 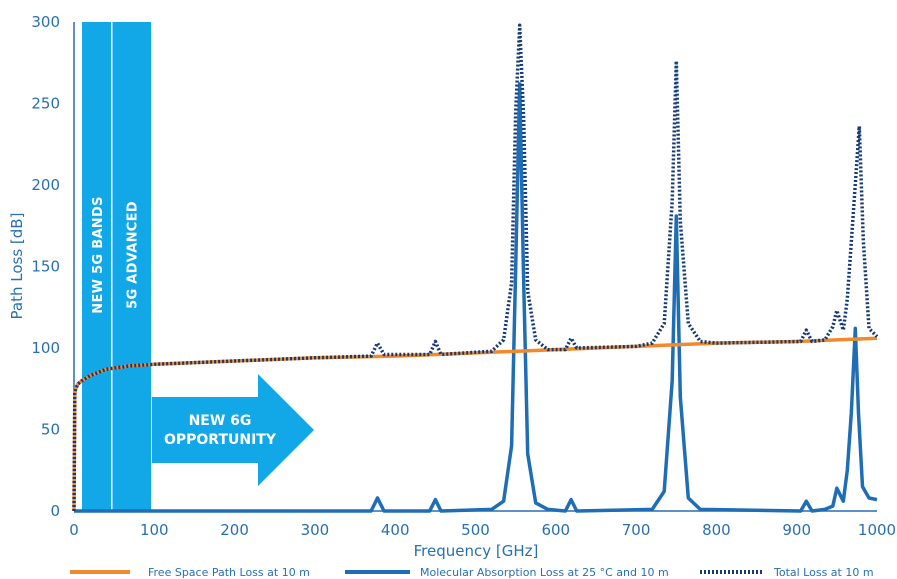 What do you see at coordinates (98, 254) in the screenshot?
I see `band-label-0: NEW 5G BANDS` at bounding box center [98, 254].